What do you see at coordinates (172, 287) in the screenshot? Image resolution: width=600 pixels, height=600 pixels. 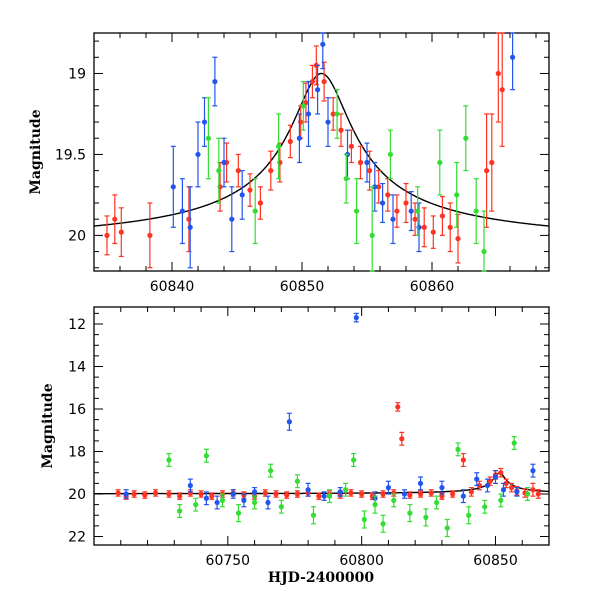 I see `top-x-tick-label: 60840` at bounding box center [172, 287].